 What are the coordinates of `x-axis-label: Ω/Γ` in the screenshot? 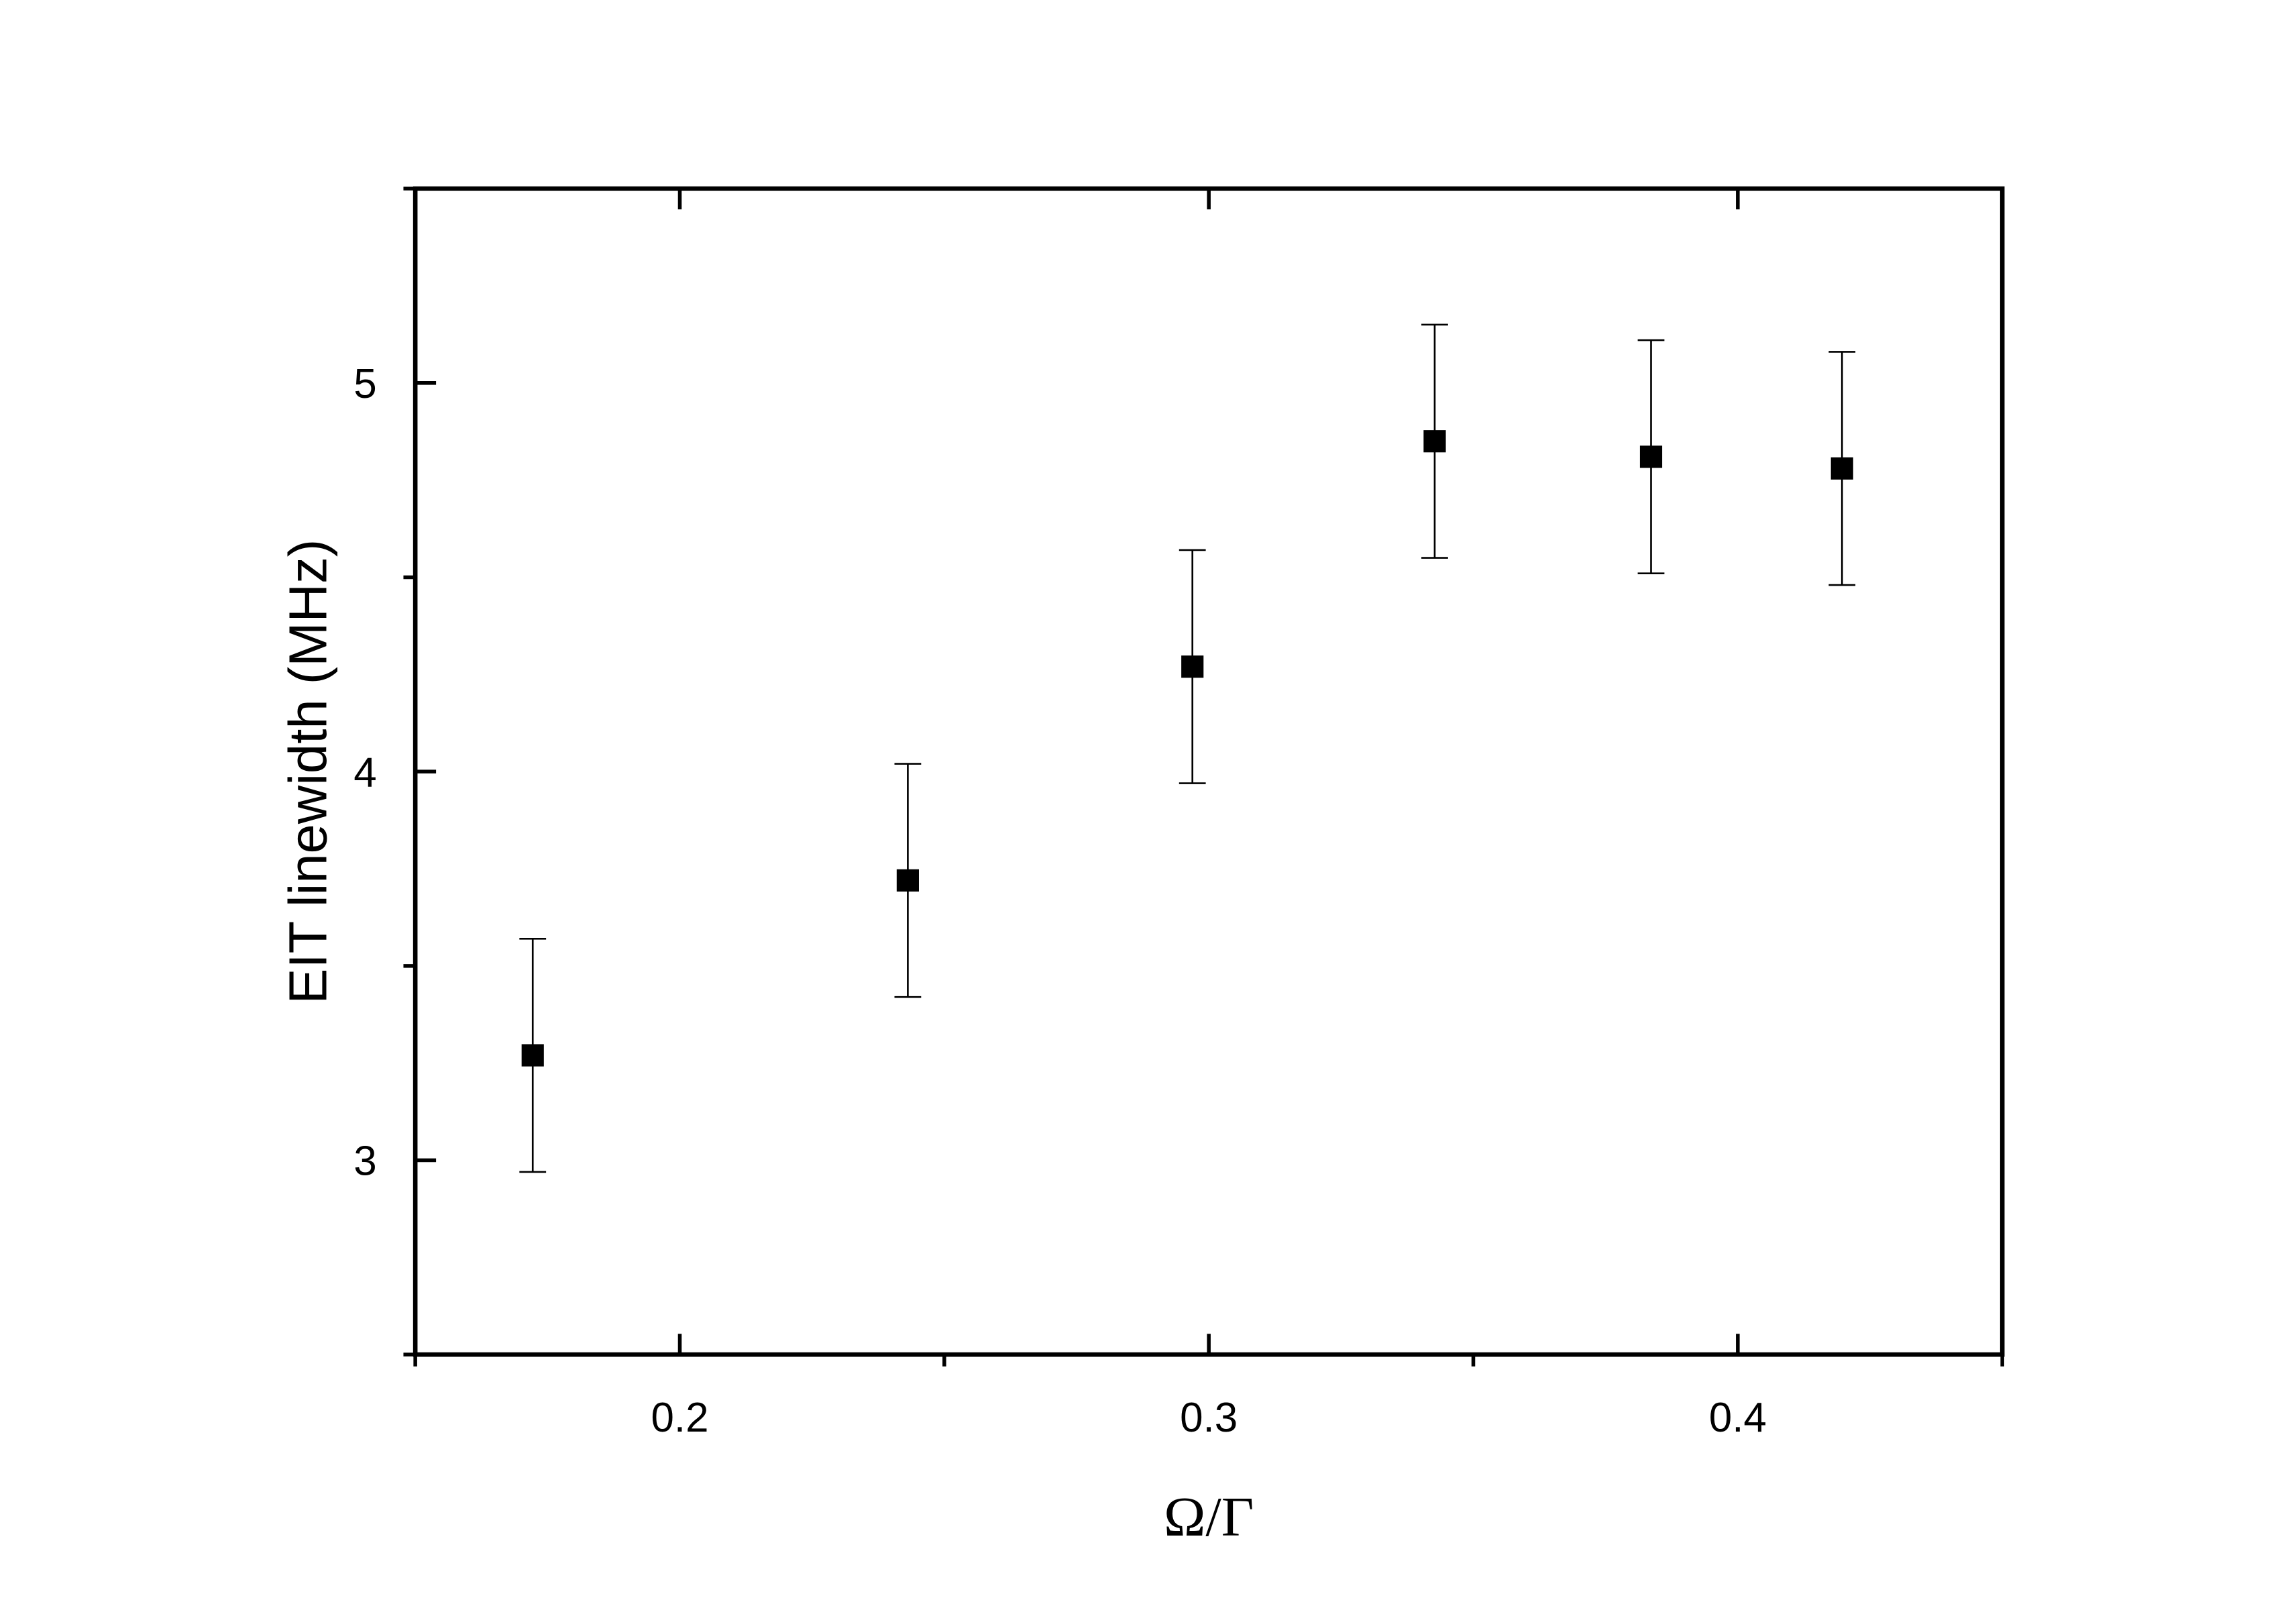 It's located at (1209, 1517).